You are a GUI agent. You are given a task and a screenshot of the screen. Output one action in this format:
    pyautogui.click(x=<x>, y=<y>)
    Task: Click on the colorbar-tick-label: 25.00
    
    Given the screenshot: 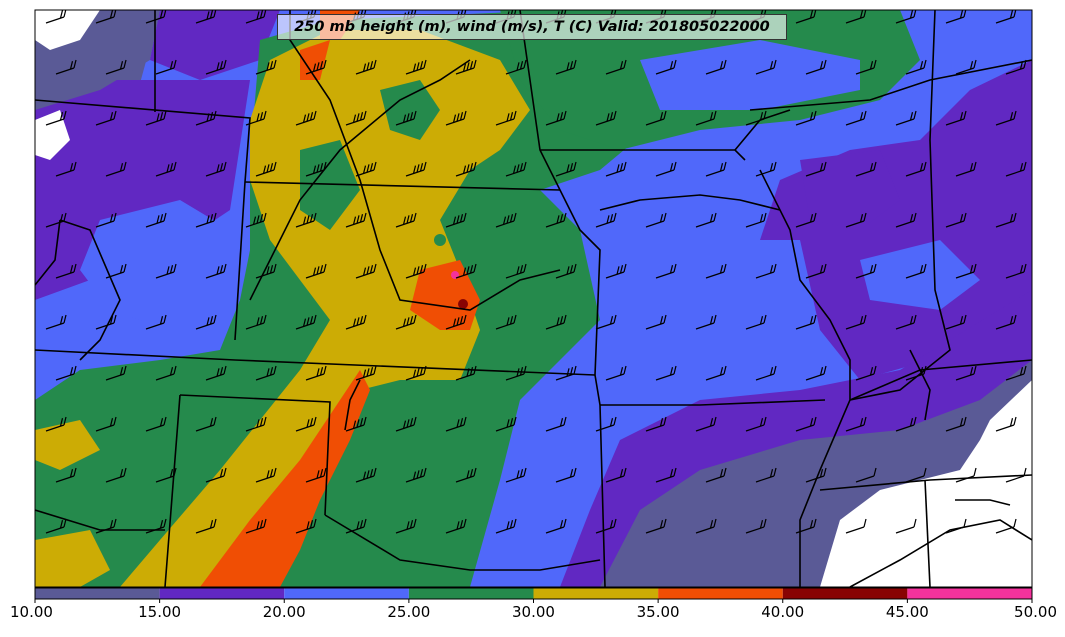 What is the action you would take?
    pyautogui.click(x=408, y=612)
    